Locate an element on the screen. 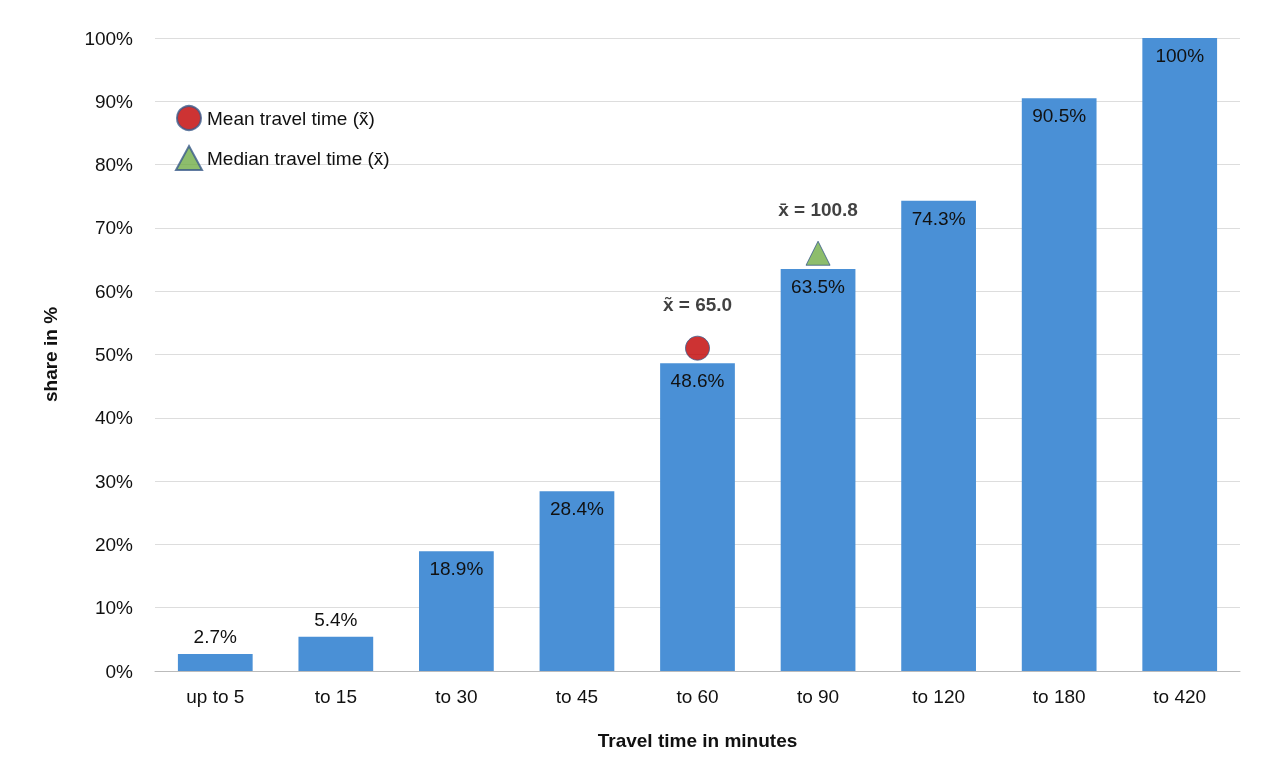  x-tick-label: up to 5 is located at coordinates (215, 696).